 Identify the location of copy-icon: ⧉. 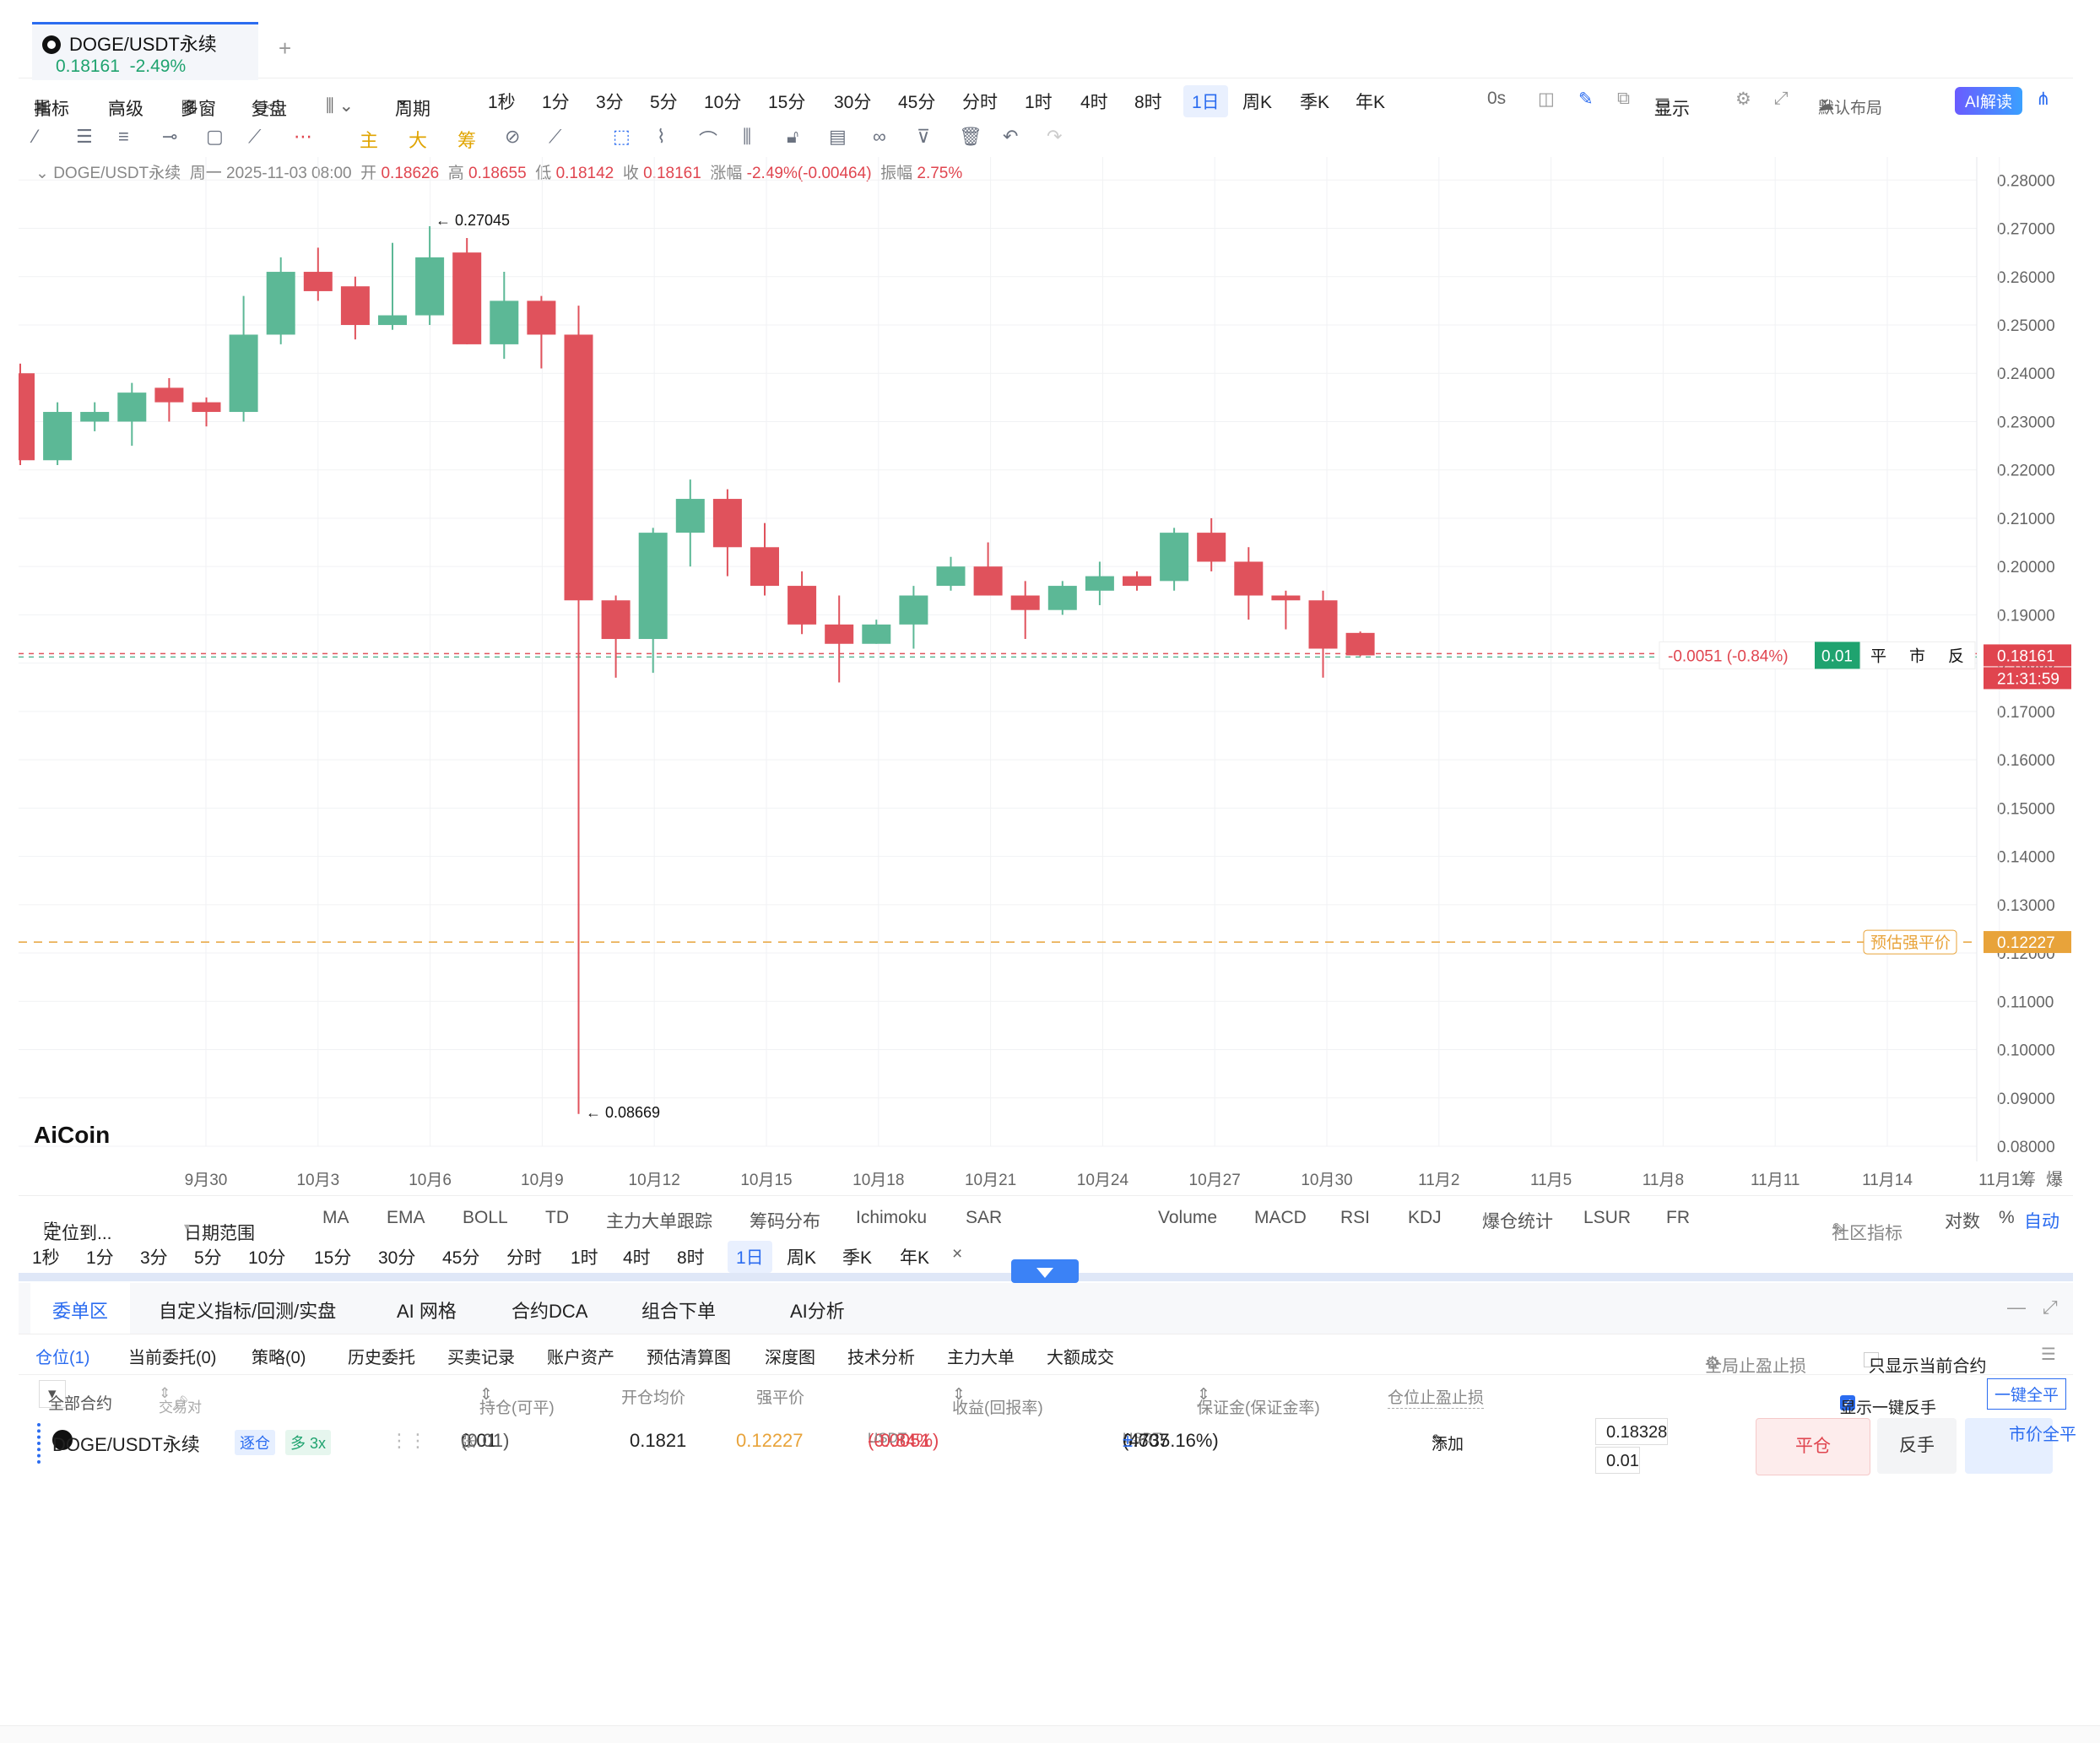
(1623, 98).